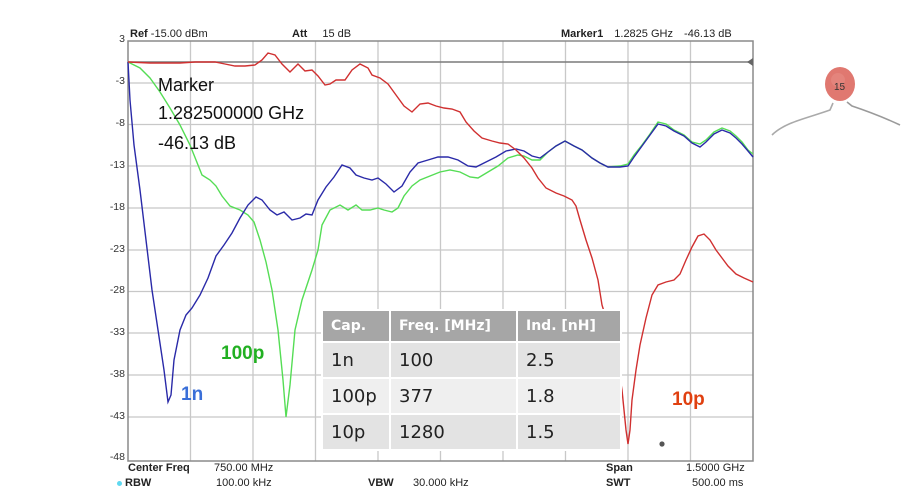  I want to click on y-tick: -18, so click(117, 207).